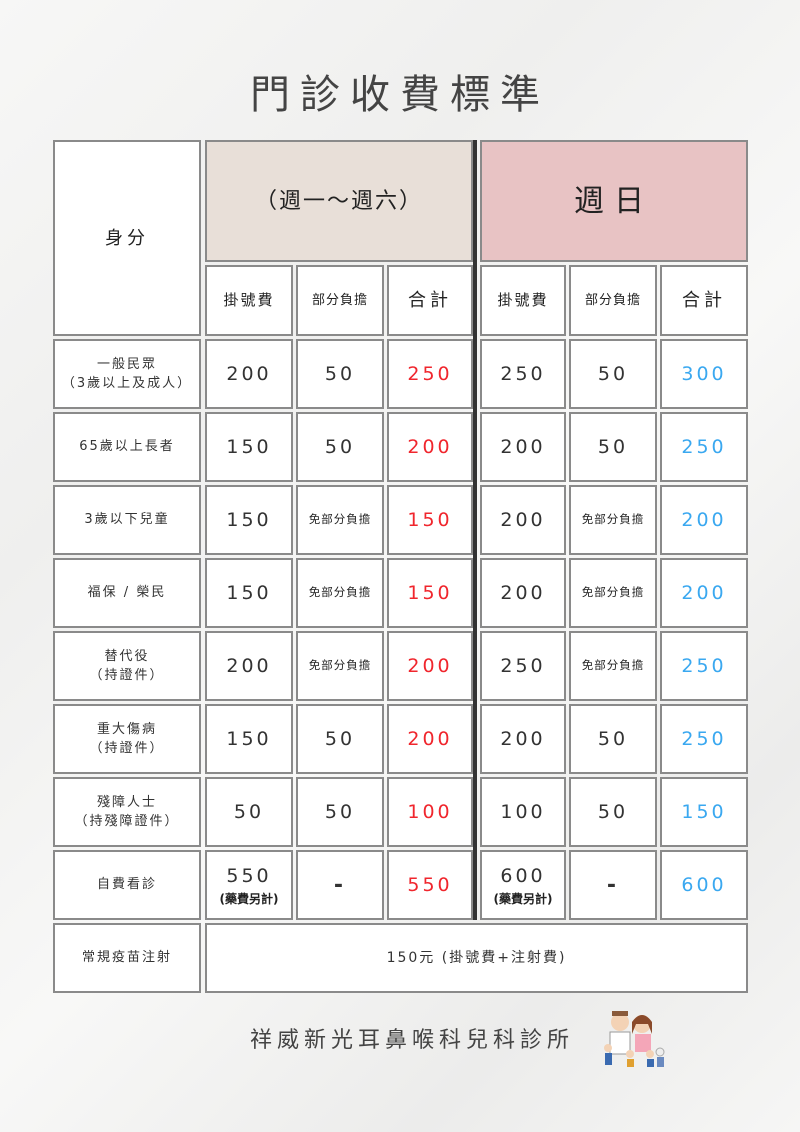 The height and width of the screenshot is (1132, 800). Describe the element at coordinates (339, 201) in the screenshot. I see `weekday-header: （週一～週六）` at that location.